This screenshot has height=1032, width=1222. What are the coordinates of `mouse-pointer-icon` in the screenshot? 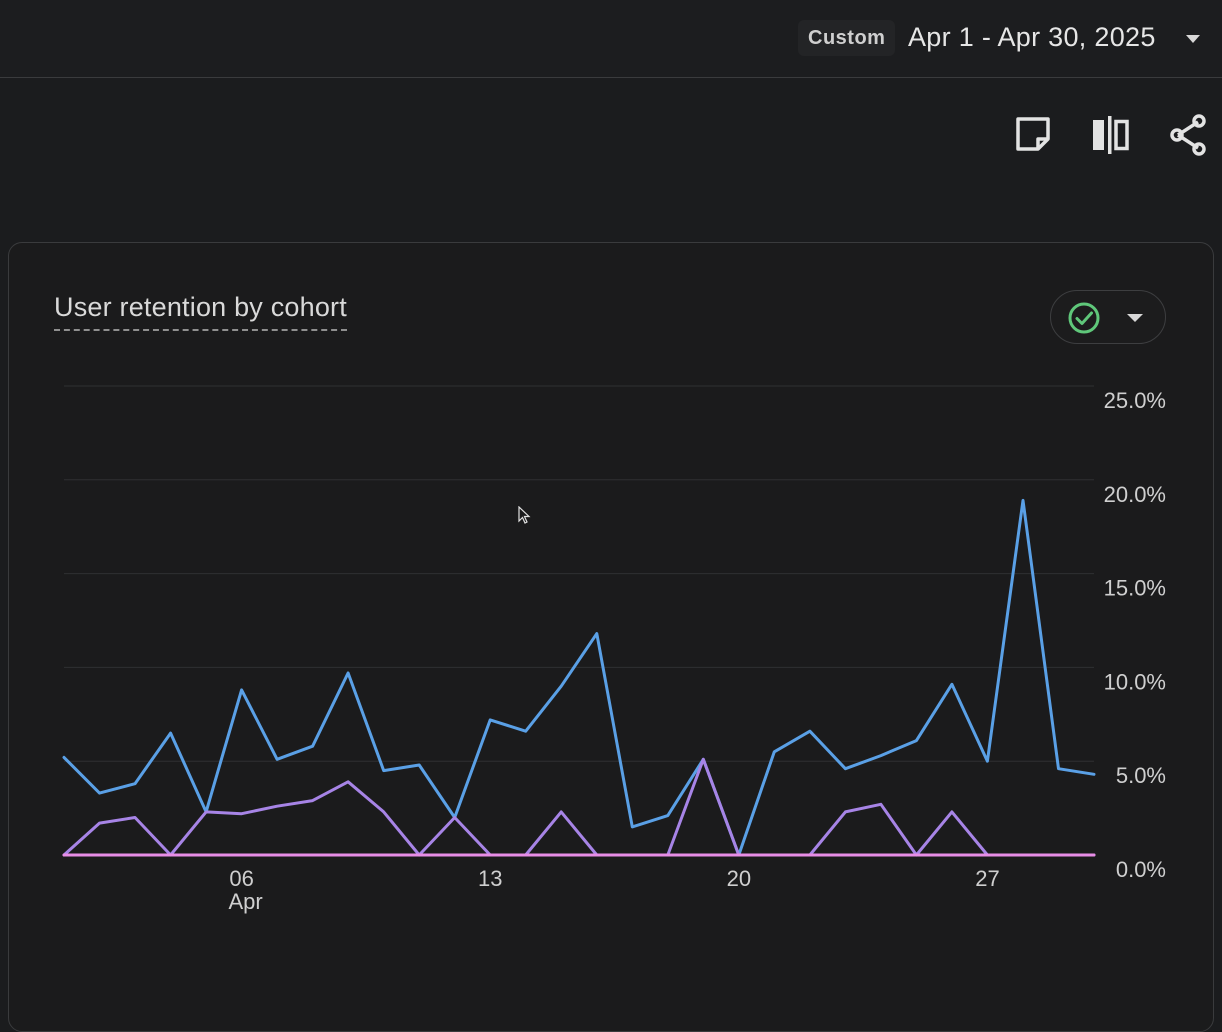 It's located at (524, 515).